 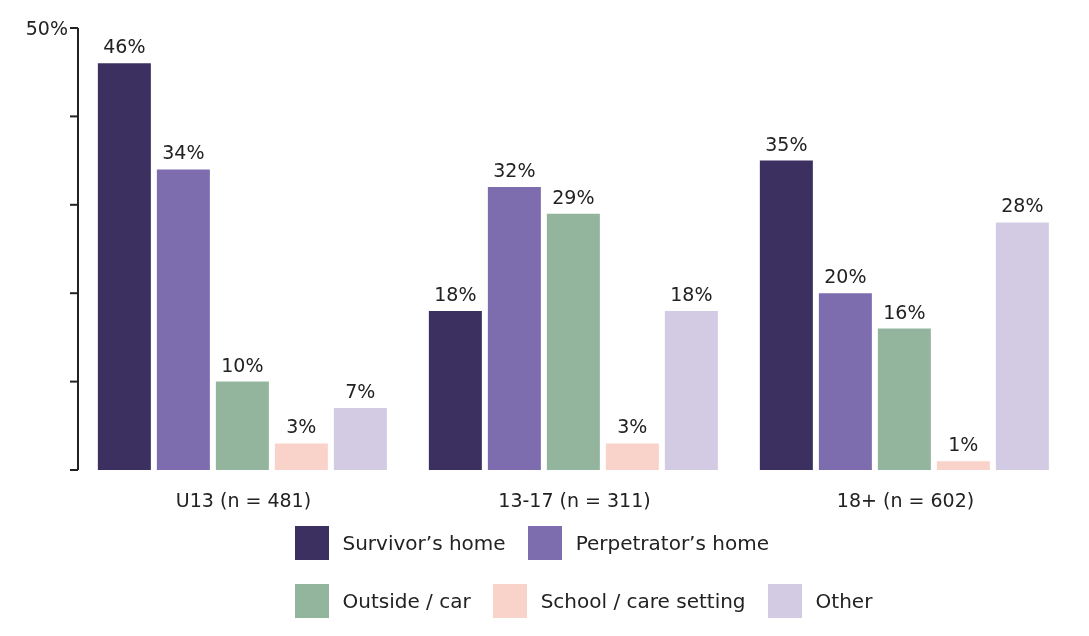 What do you see at coordinates (904, 311) in the screenshot?
I see `data-label: 16%` at bounding box center [904, 311].